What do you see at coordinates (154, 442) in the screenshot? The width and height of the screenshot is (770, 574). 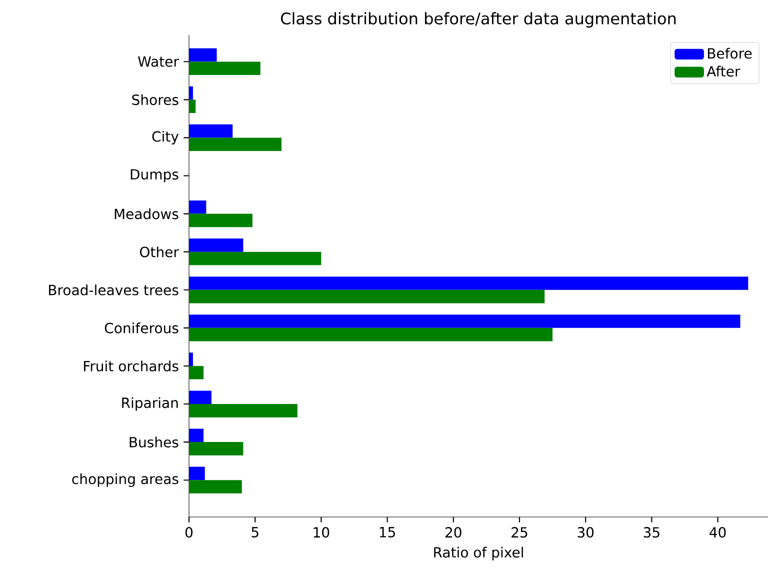 I see `y-tick-label: Bushes` at bounding box center [154, 442].